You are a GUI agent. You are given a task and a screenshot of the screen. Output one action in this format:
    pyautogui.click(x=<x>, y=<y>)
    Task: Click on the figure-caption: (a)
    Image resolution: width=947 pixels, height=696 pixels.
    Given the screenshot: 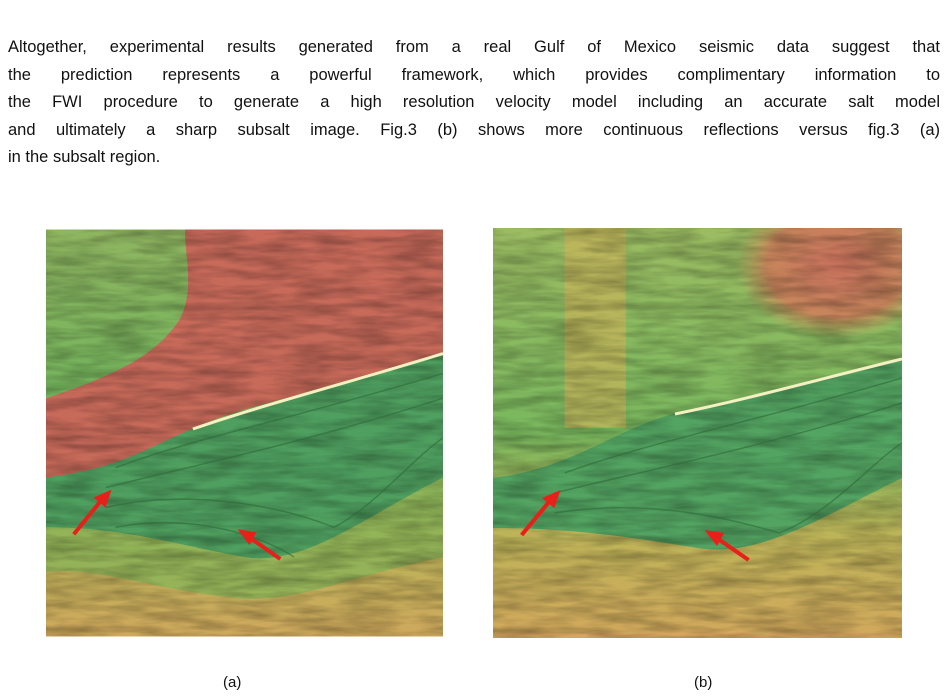 What is the action you would take?
    pyautogui.click(x=232, y=682)
    